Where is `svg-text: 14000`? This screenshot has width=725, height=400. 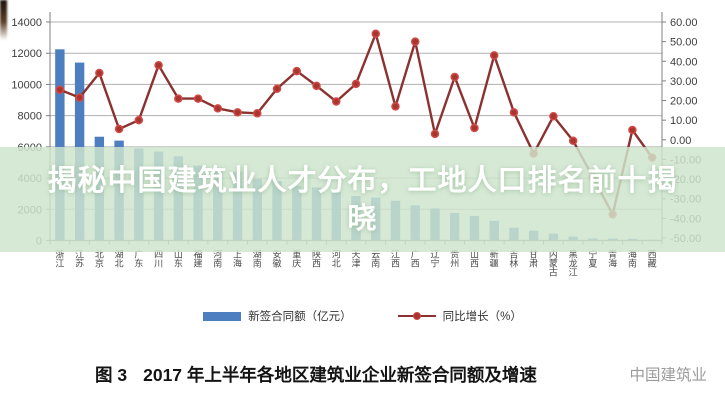 svg-text: 14000 is located at coordinates (26, 23).